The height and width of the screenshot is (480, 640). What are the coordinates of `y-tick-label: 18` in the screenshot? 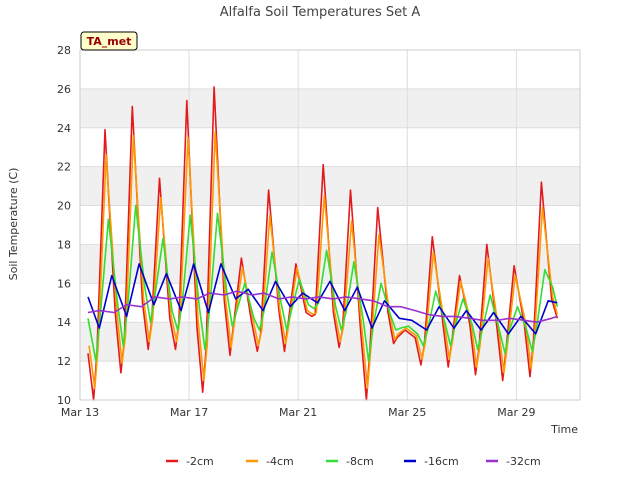 It's located at (64, 244).